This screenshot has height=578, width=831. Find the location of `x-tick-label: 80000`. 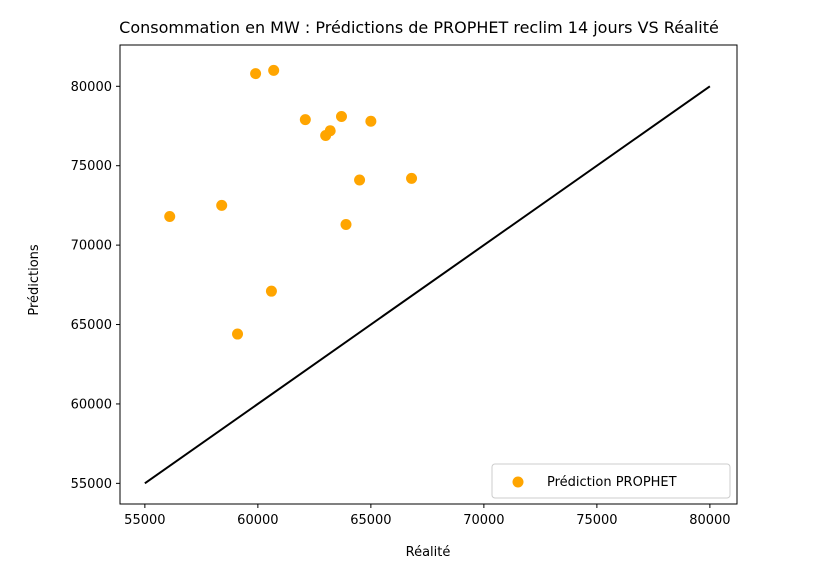

x-tick-label: 80000 is located at coordinates (709, 520).